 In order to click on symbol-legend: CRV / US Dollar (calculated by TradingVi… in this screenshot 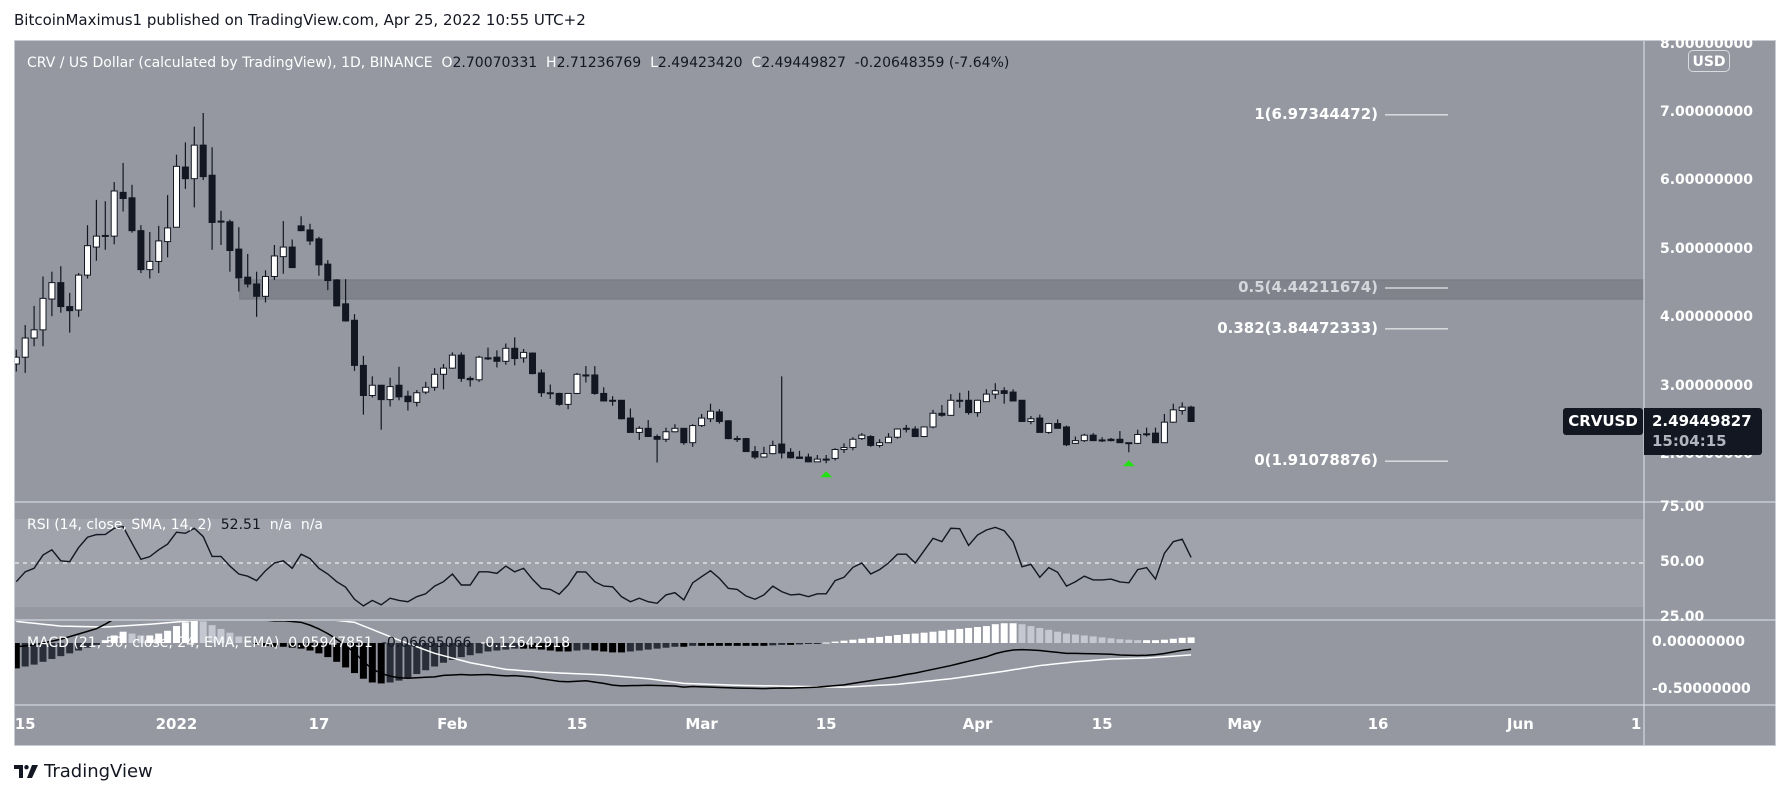, I will do `click(518, 63)`.